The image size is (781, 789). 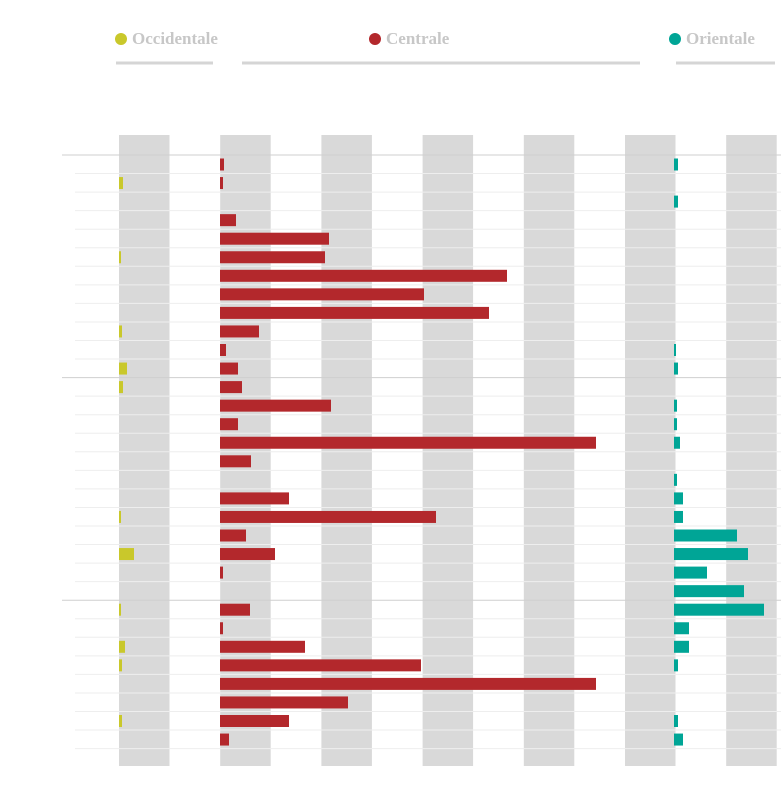 I want to click on legend-label: Centrale, so click(x=418, y=38).